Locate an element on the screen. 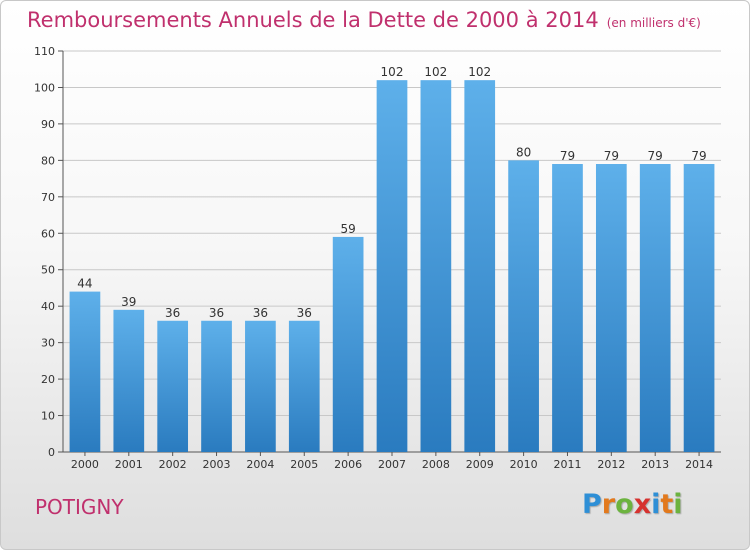 Image resolution: width=750 pixels, height=550 pixels. y-tick-label: 110 is located at coordinates (44, 51).